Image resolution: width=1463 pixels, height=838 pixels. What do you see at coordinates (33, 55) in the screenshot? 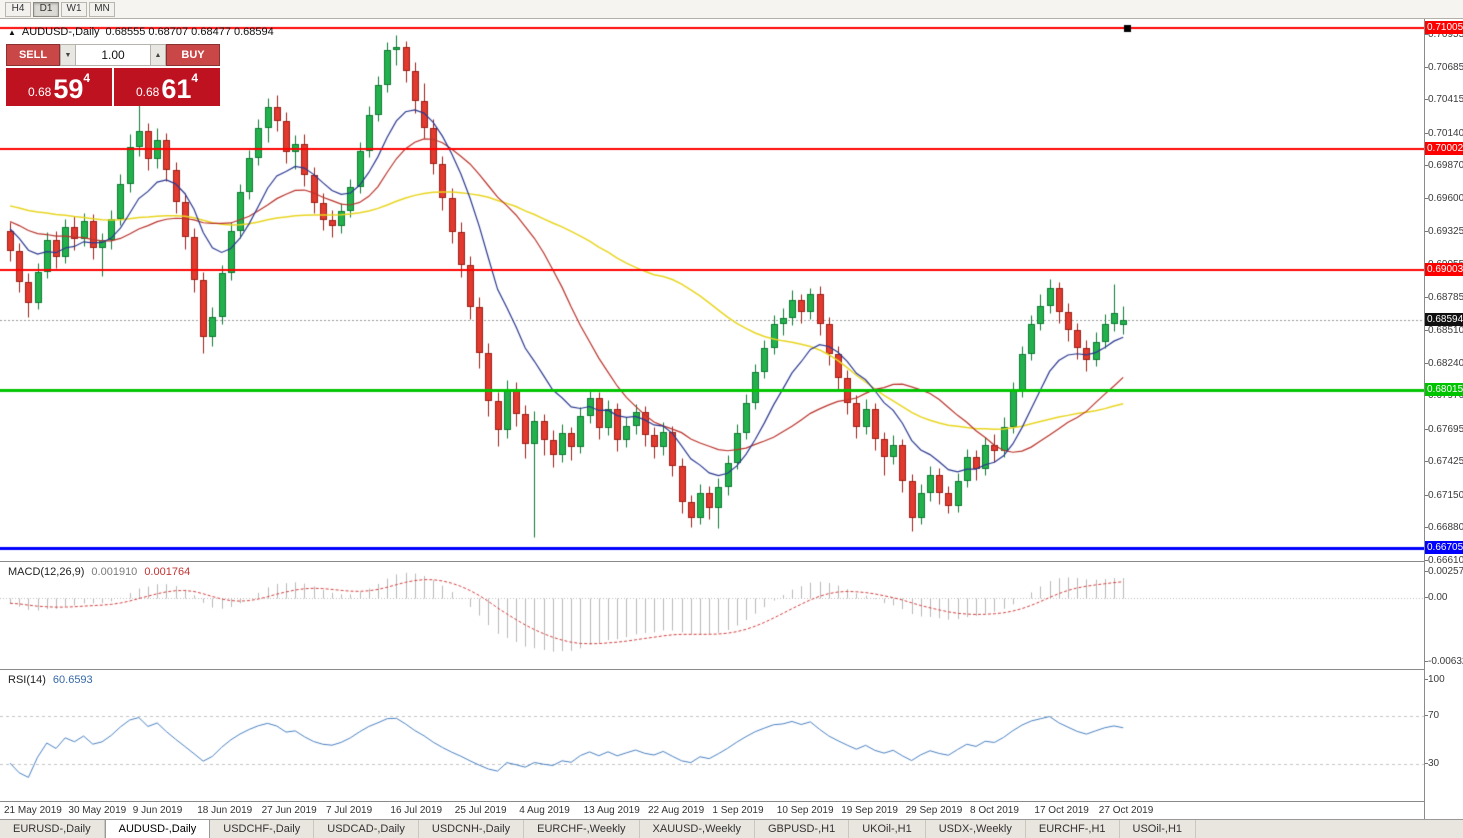
I see `sell-button: SELL` at bounding box center [33, 55].